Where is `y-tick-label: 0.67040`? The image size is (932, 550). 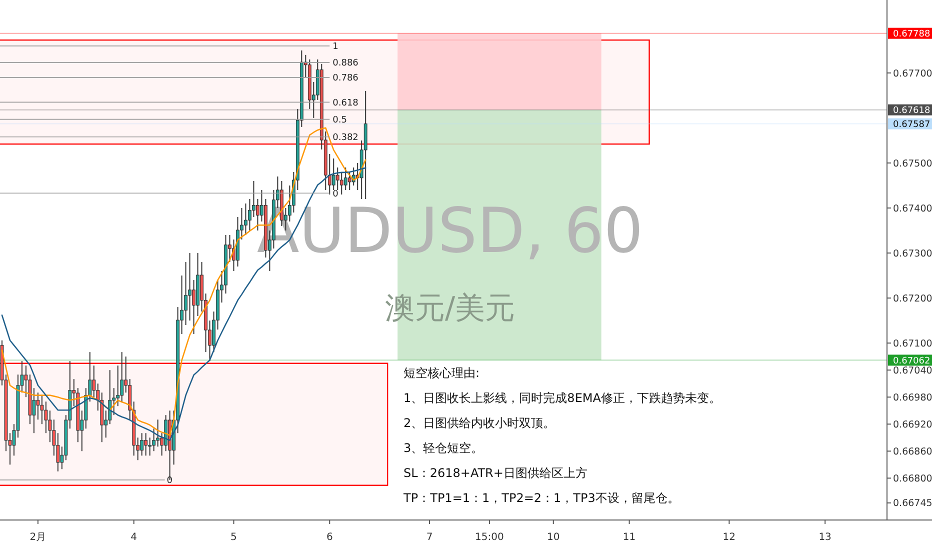 y-tick-label: 0.67040 is located at coordinates (912, 370).